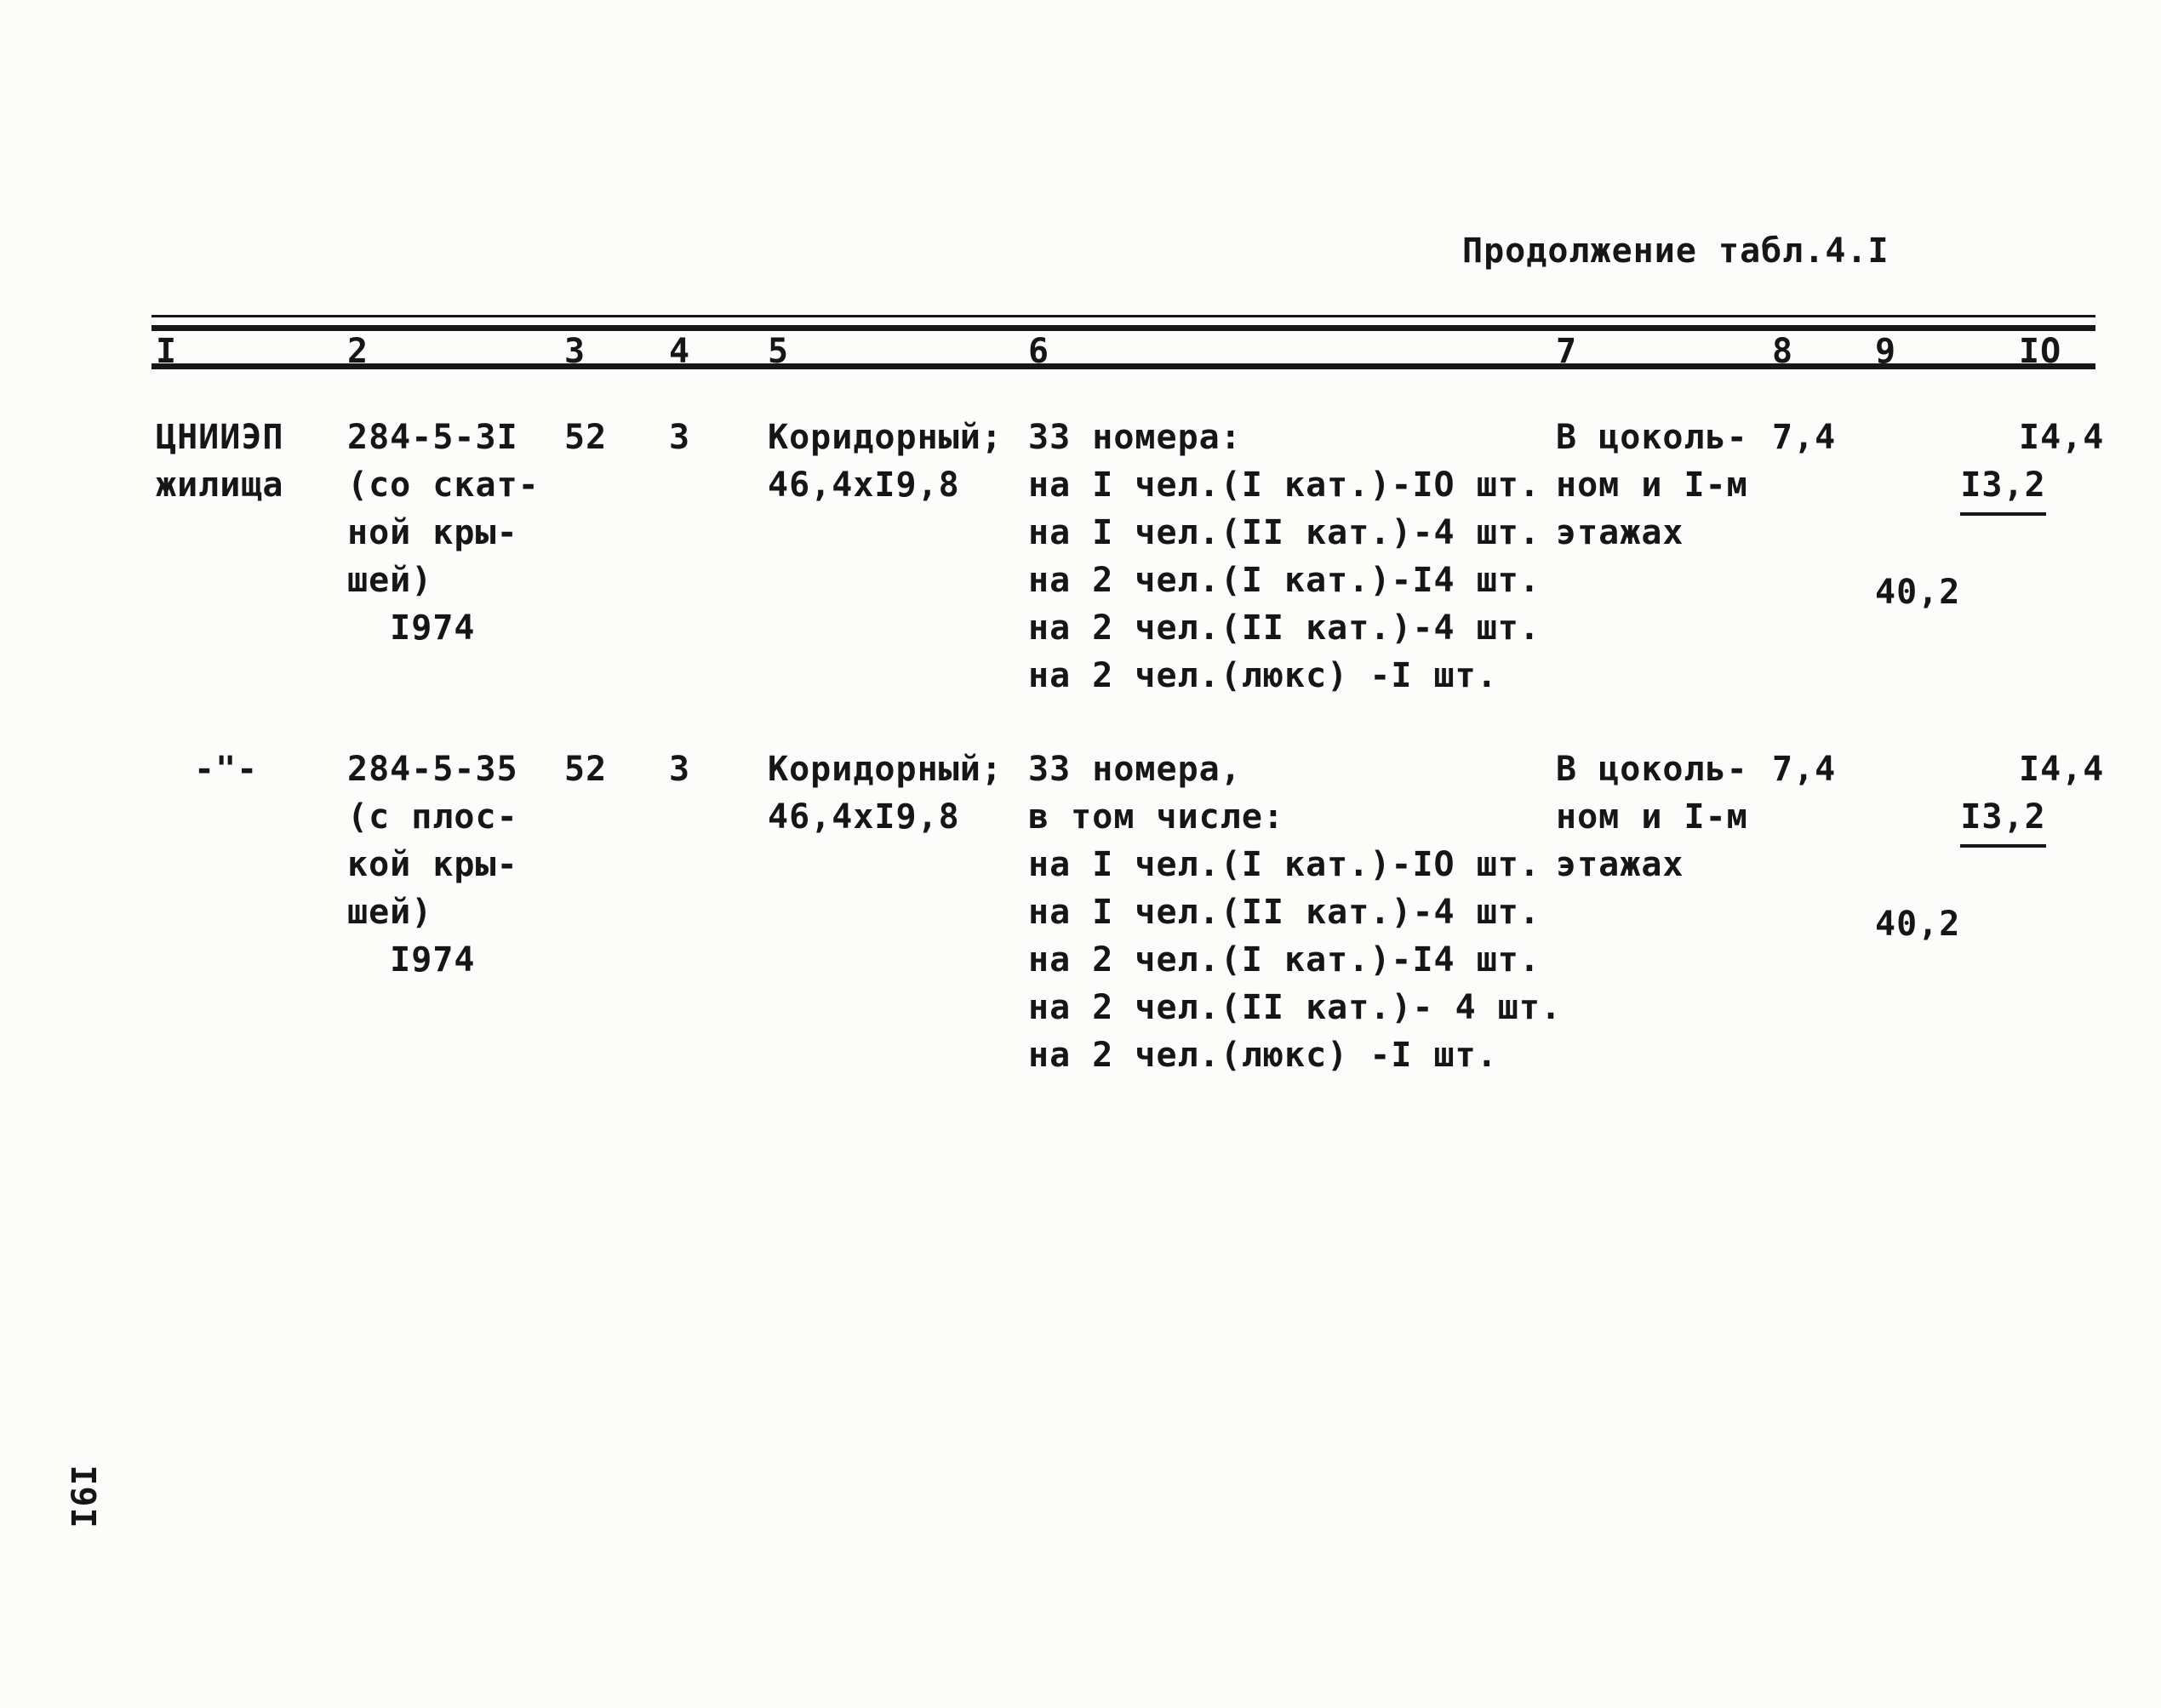  I want to click on row2-location-note: В цоколь- ном и I-м этажах, so click(1652, 817).